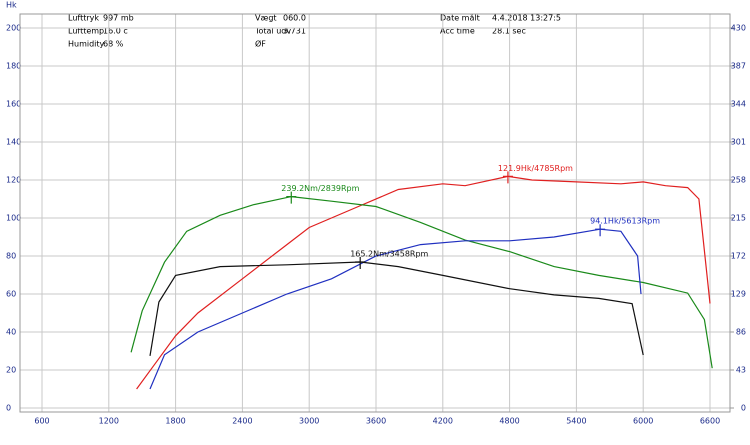 The image size is (750, 445). I want to click on y-tick-label: 200, so click(13, 28).